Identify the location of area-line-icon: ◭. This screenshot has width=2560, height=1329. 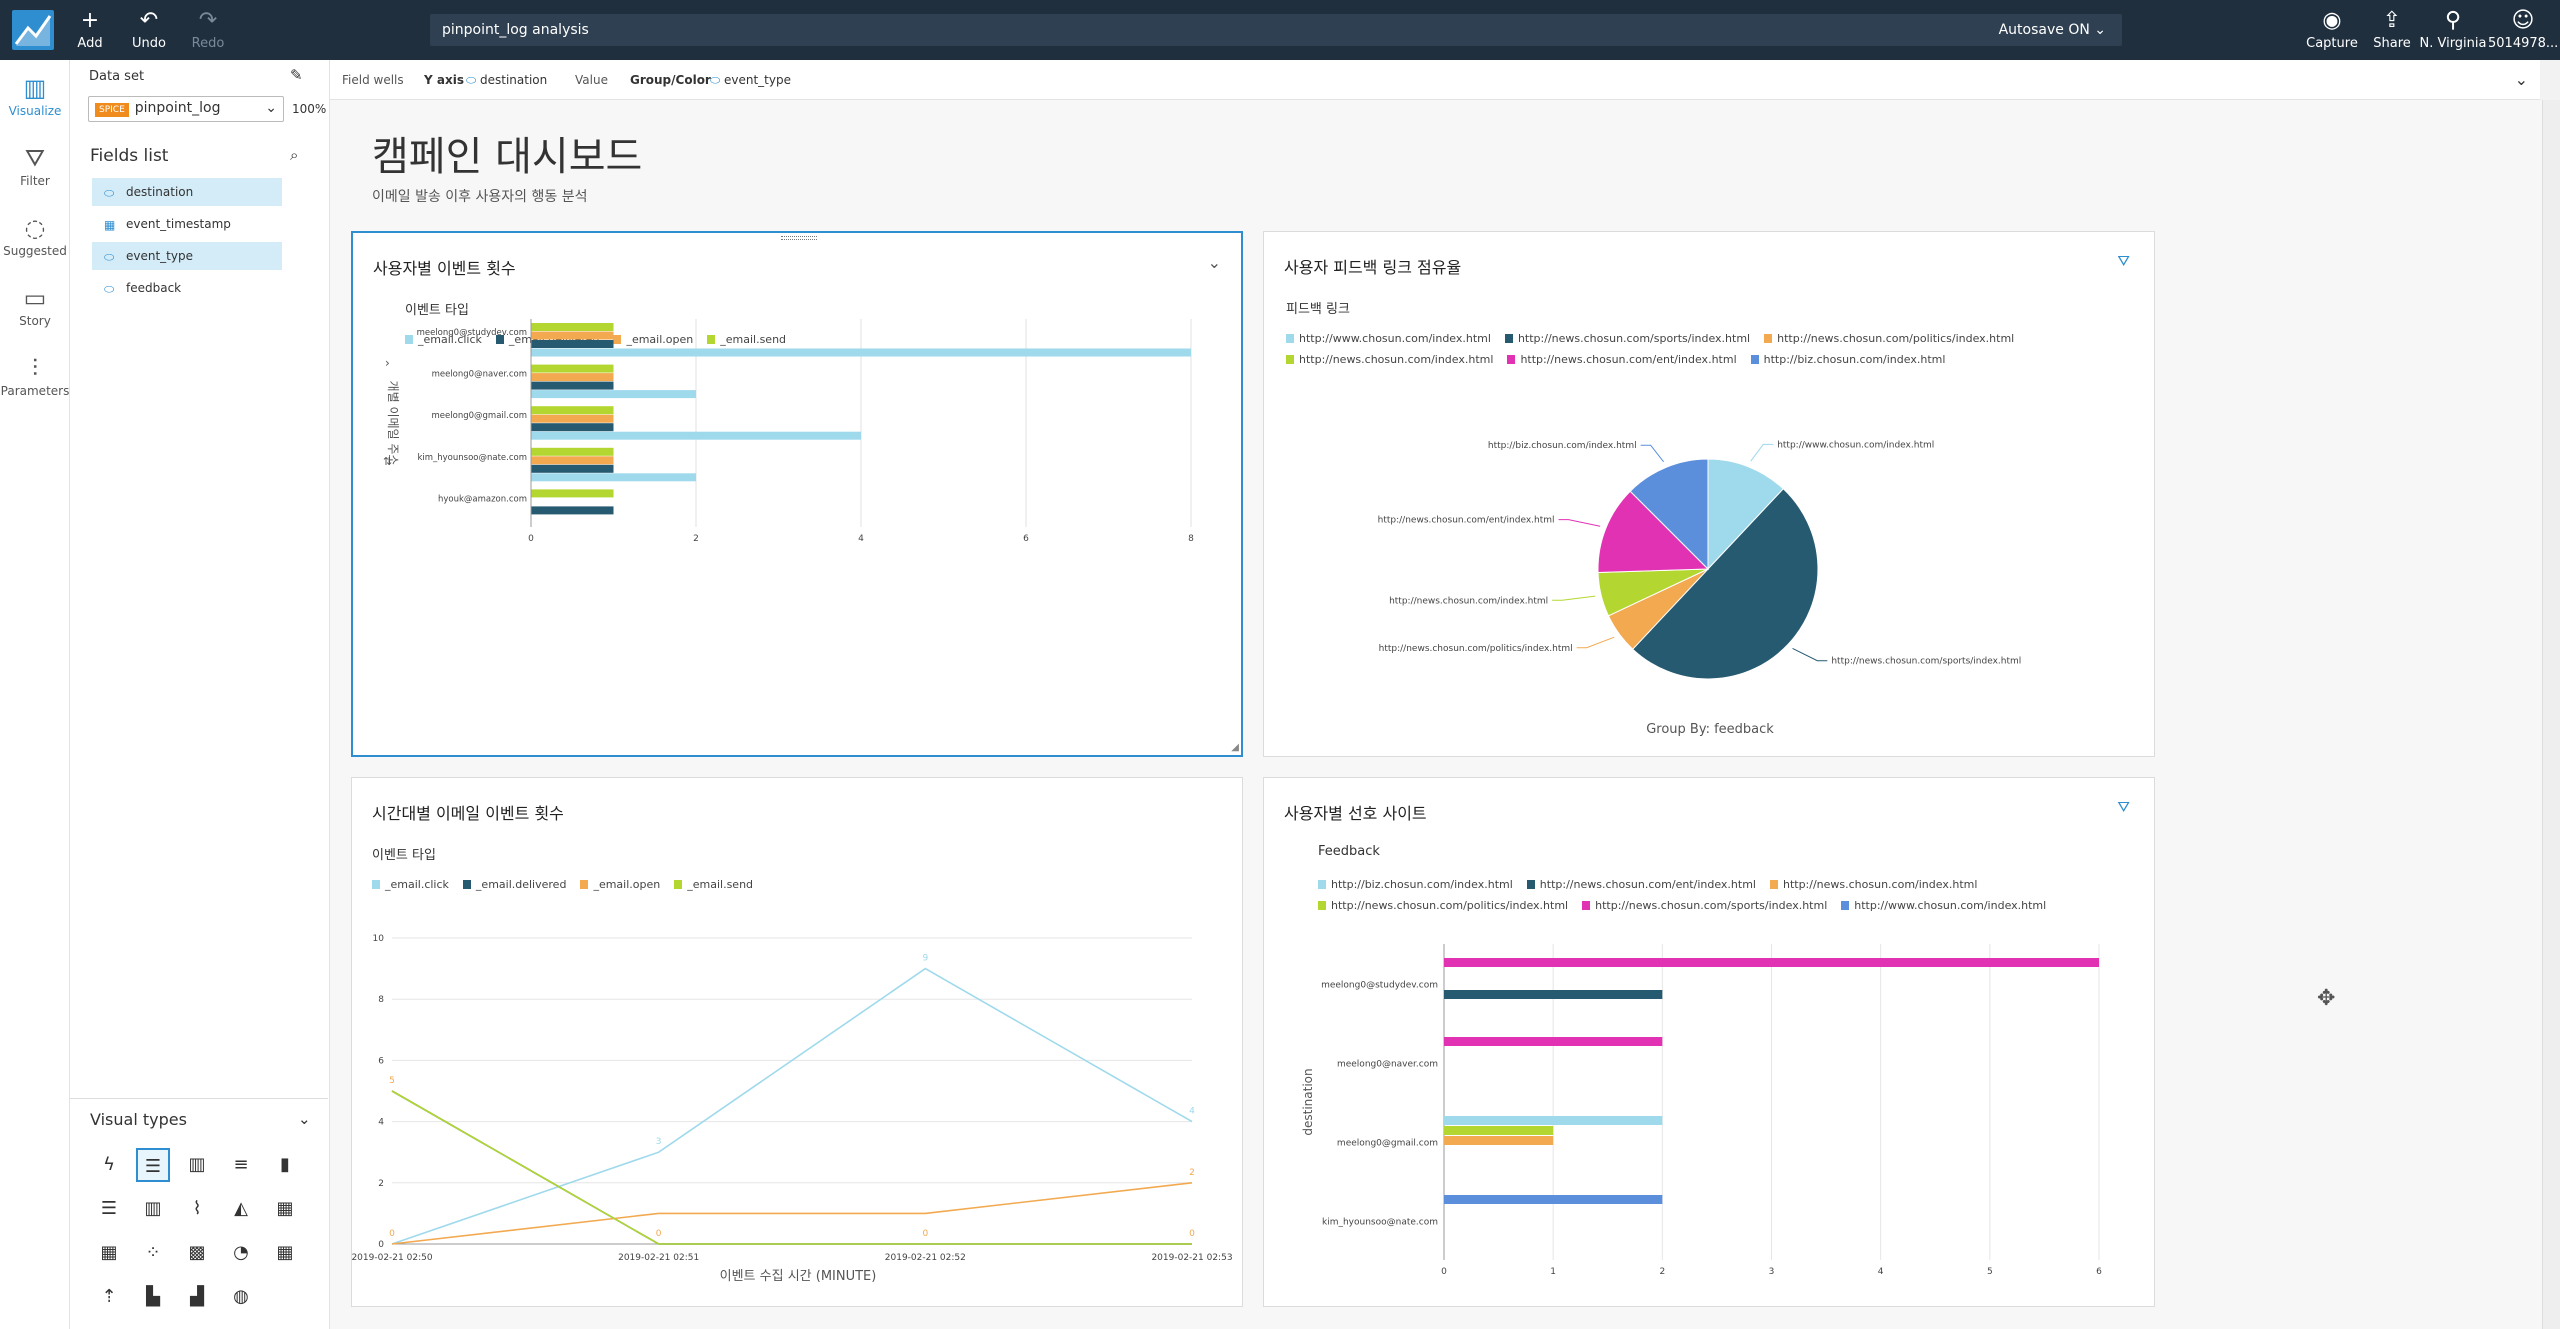
(241, 1208).